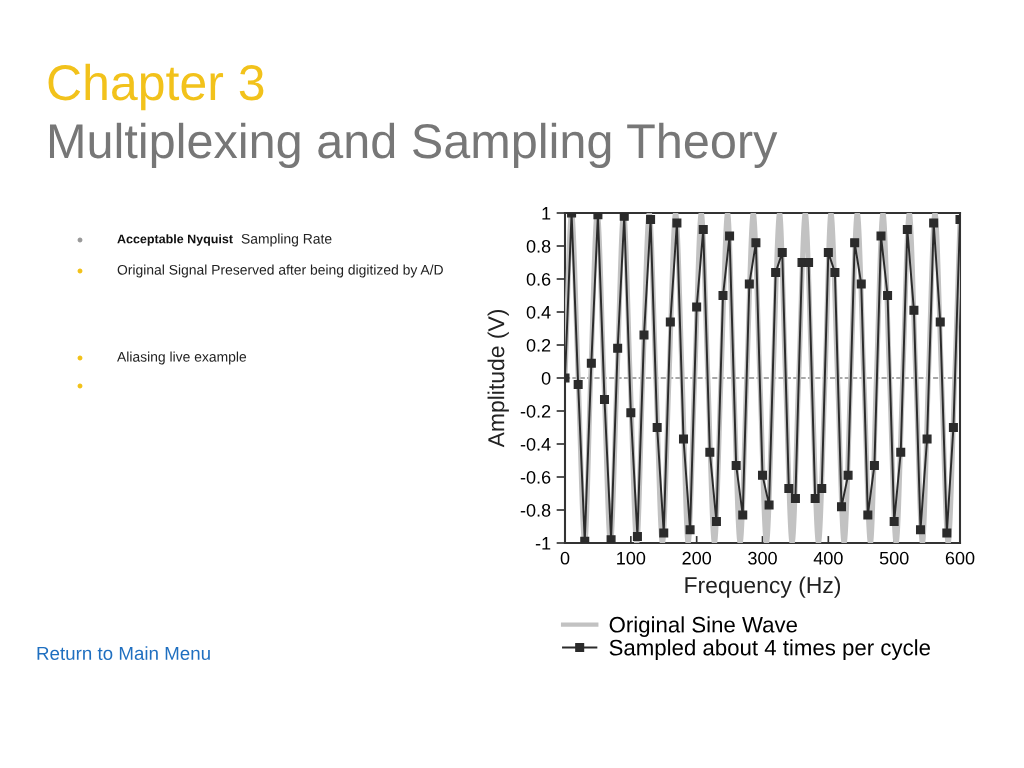 The image size is (1024, 768). What do you see at coordinates (175, 240) in the screenshot?
I see `text: Acceptable Nyquist` at bounding box center [175, 240].